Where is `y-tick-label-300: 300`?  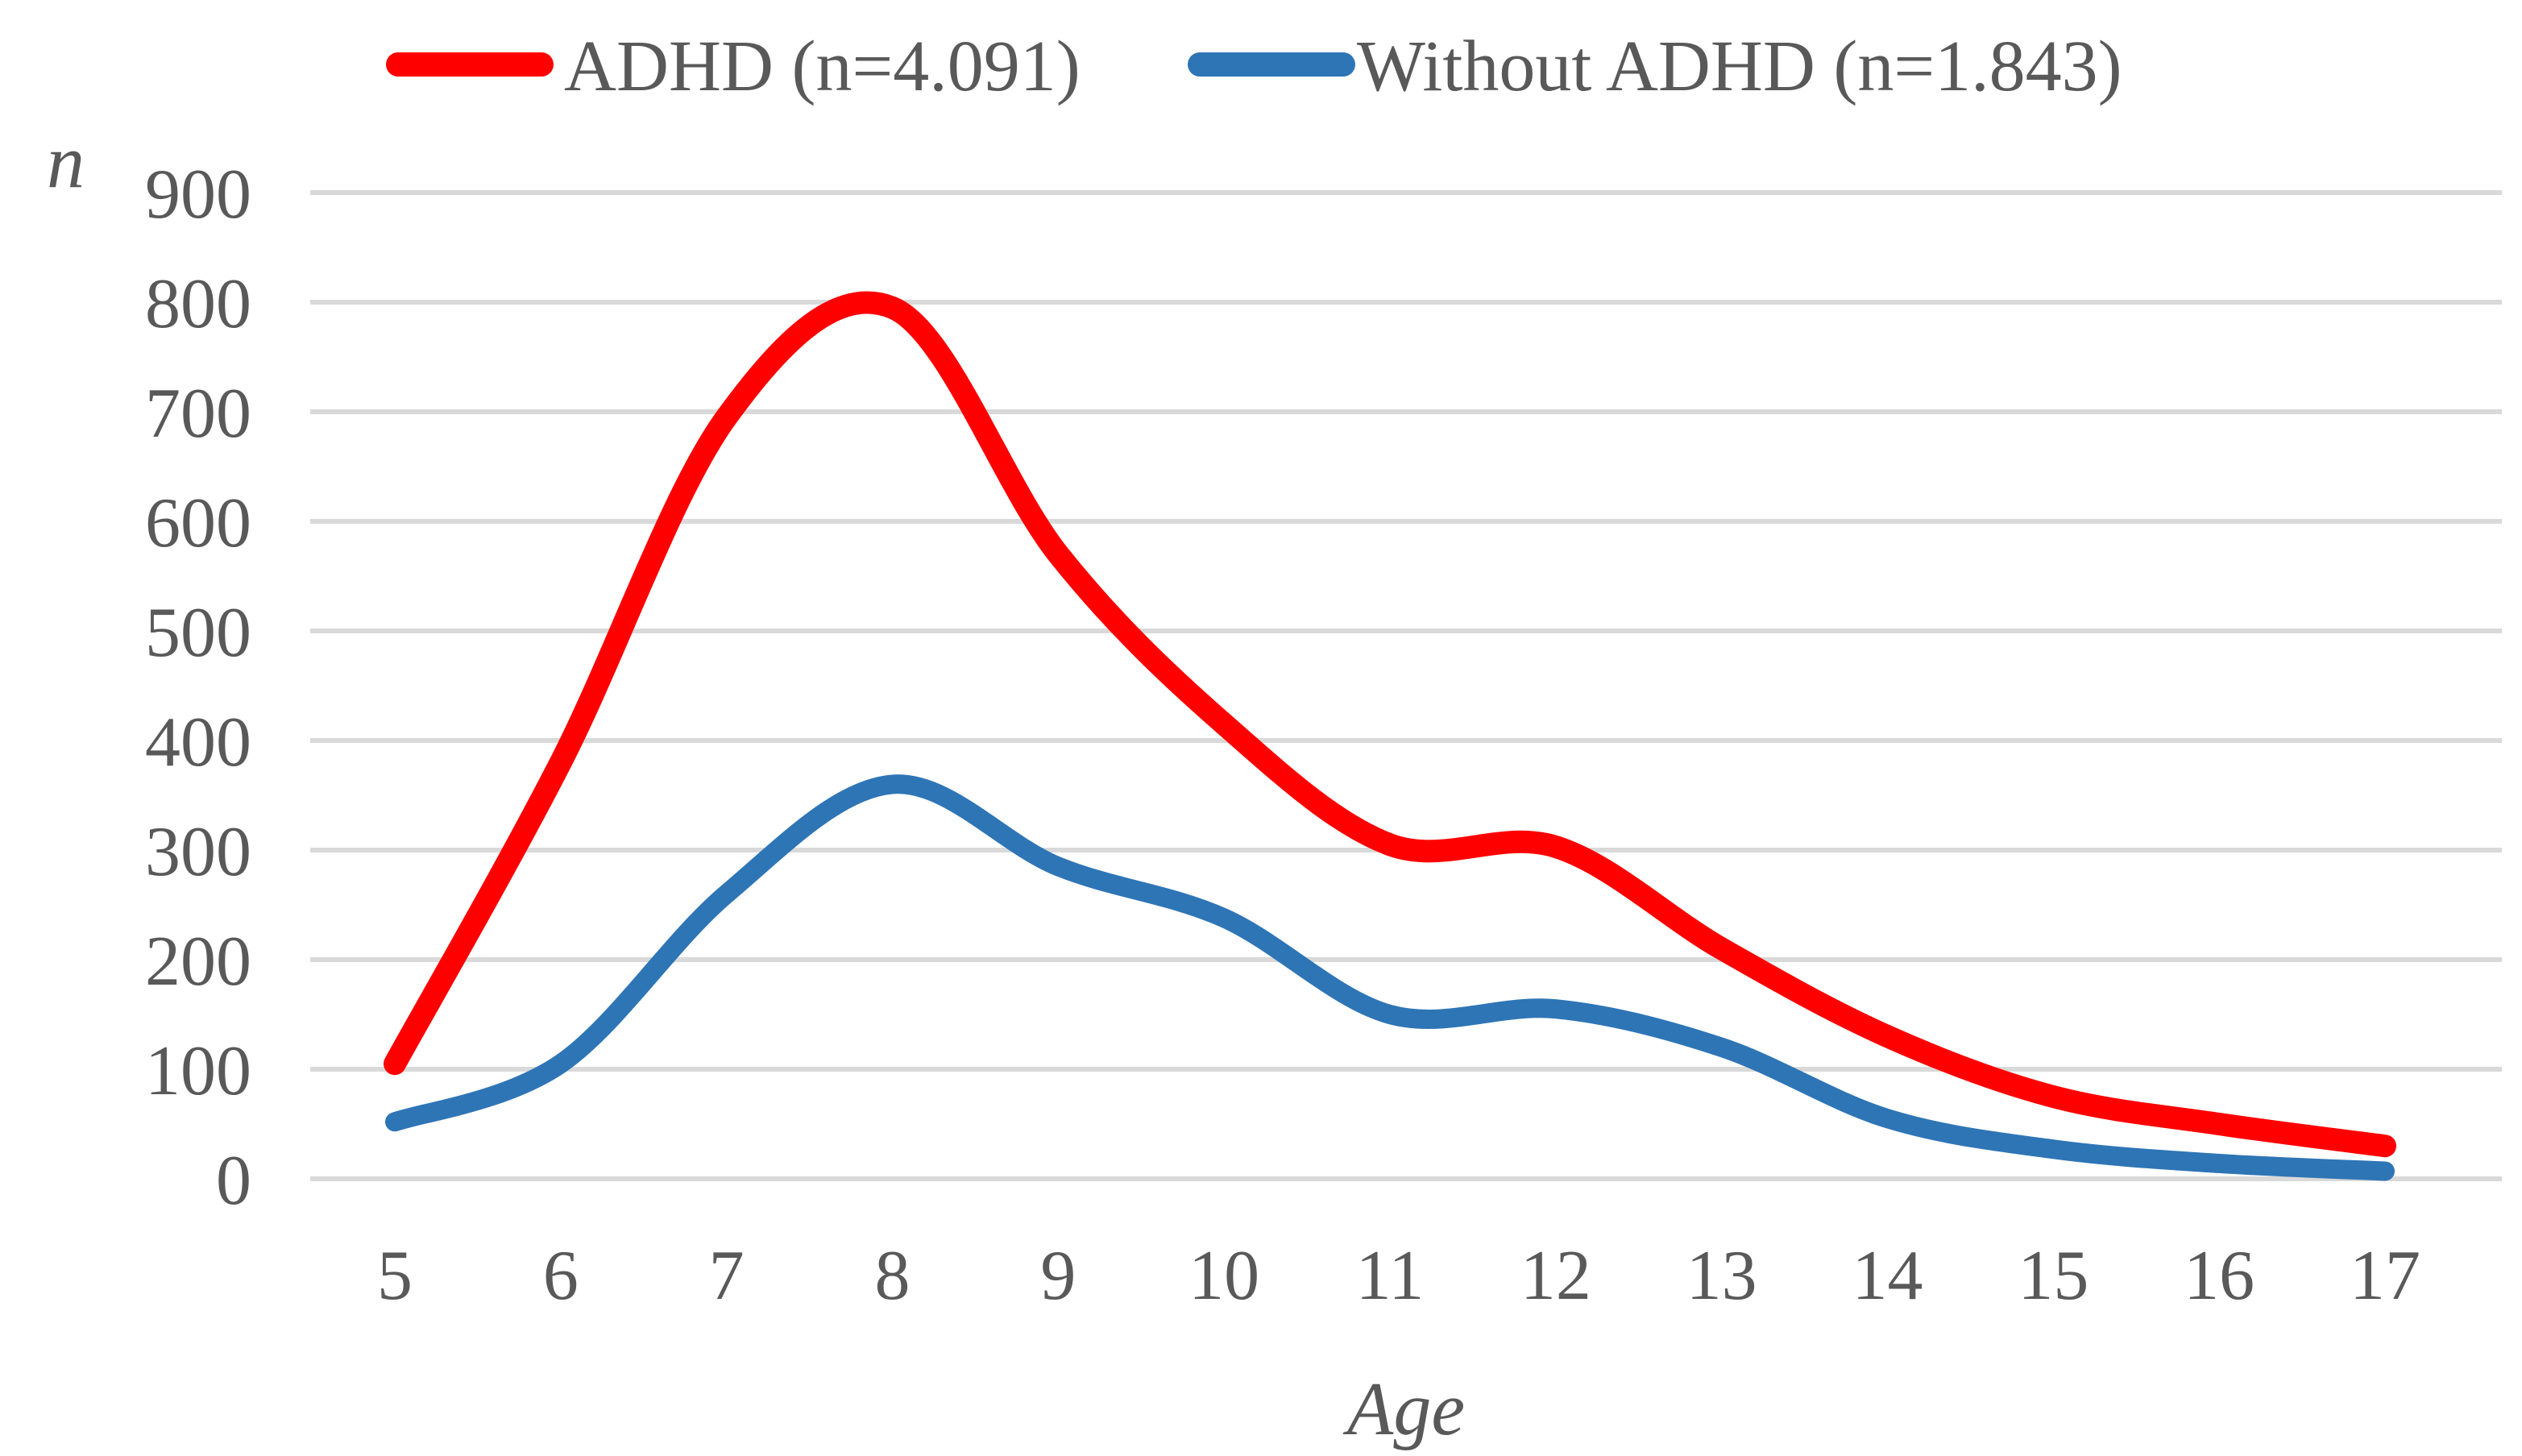
y-tick-label-300: 300 is located at coordinates (198, 852).